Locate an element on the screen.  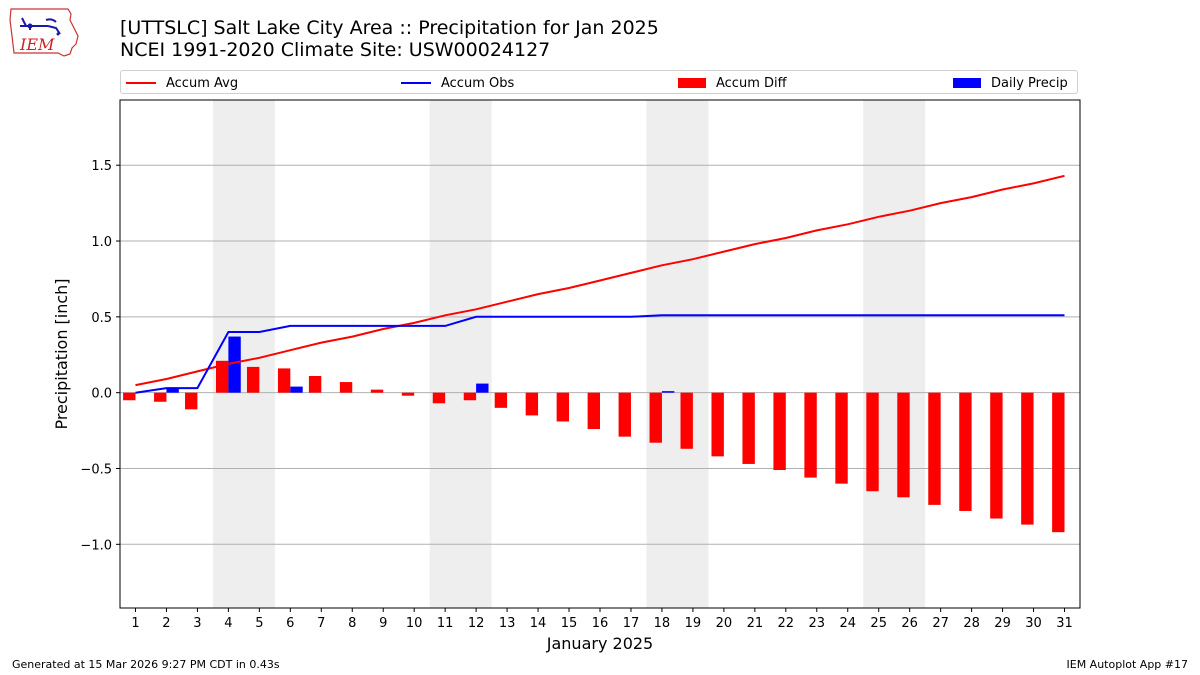
x-tick-label: 16 is located at coordinates (600, 623).